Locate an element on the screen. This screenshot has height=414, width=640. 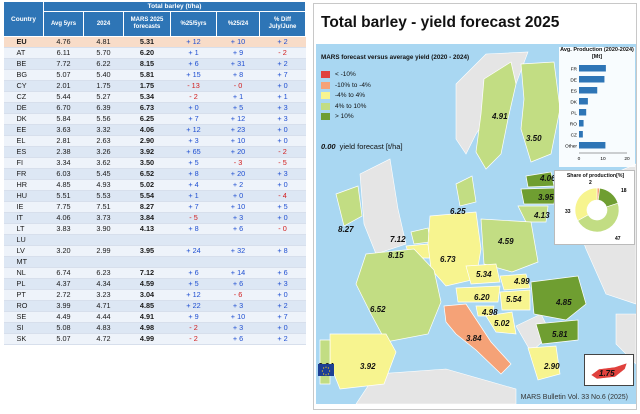
cell-p5: + 6 is located at coordinates (193, 64).